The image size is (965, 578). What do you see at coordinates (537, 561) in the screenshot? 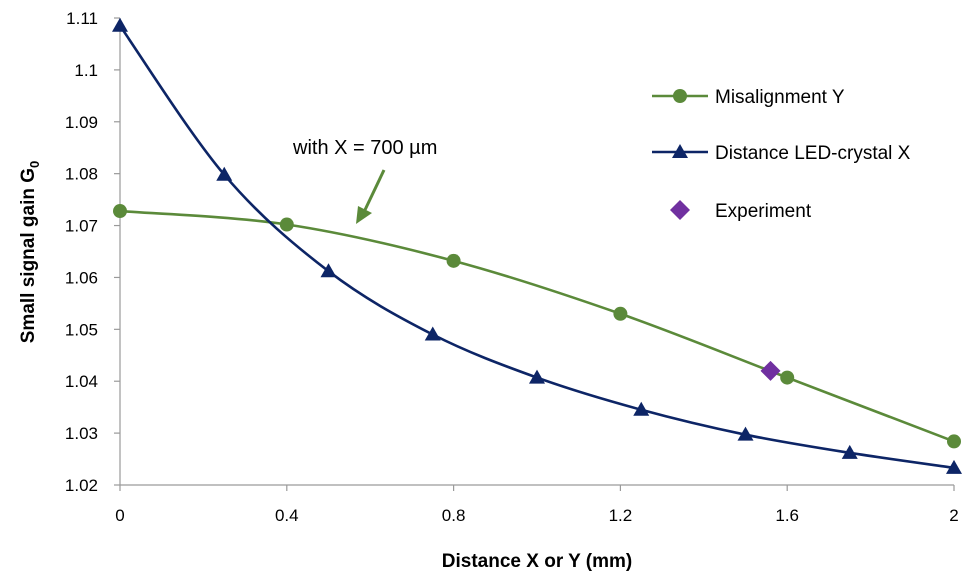
I see `x-axis-title: Distance X or Y (mm)` at bounding box center [537, 561].